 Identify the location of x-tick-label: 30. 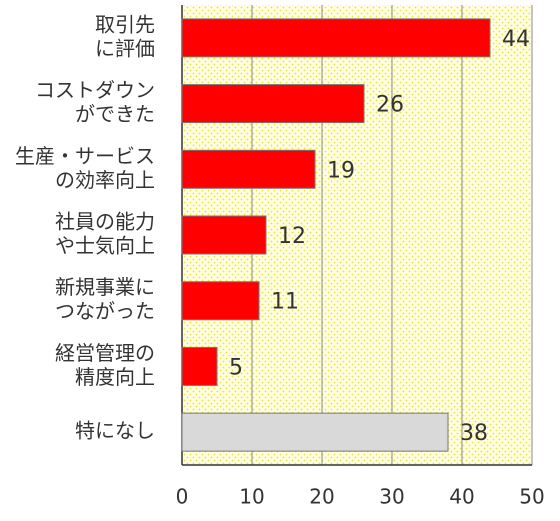
(391, 497).